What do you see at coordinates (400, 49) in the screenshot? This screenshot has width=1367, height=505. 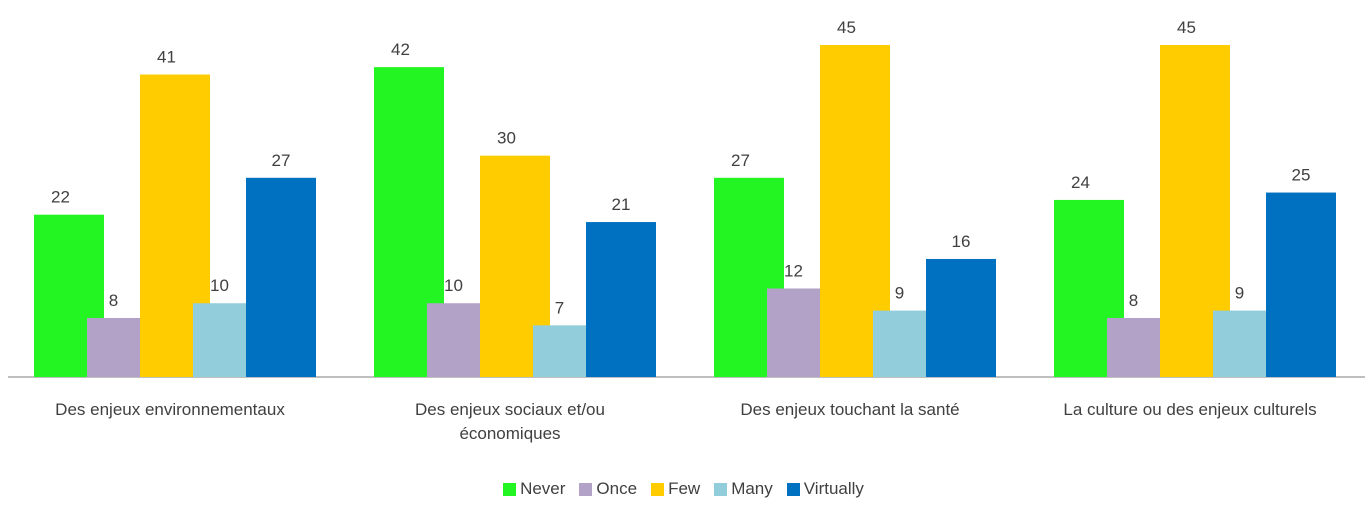 I see `data-label: 42` at bounding box center [400, 49].